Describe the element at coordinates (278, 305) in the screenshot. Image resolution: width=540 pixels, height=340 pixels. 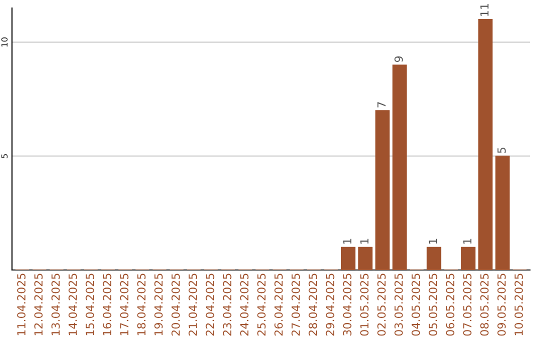
I see `x-tick-label: 26.04.2025` at that location.